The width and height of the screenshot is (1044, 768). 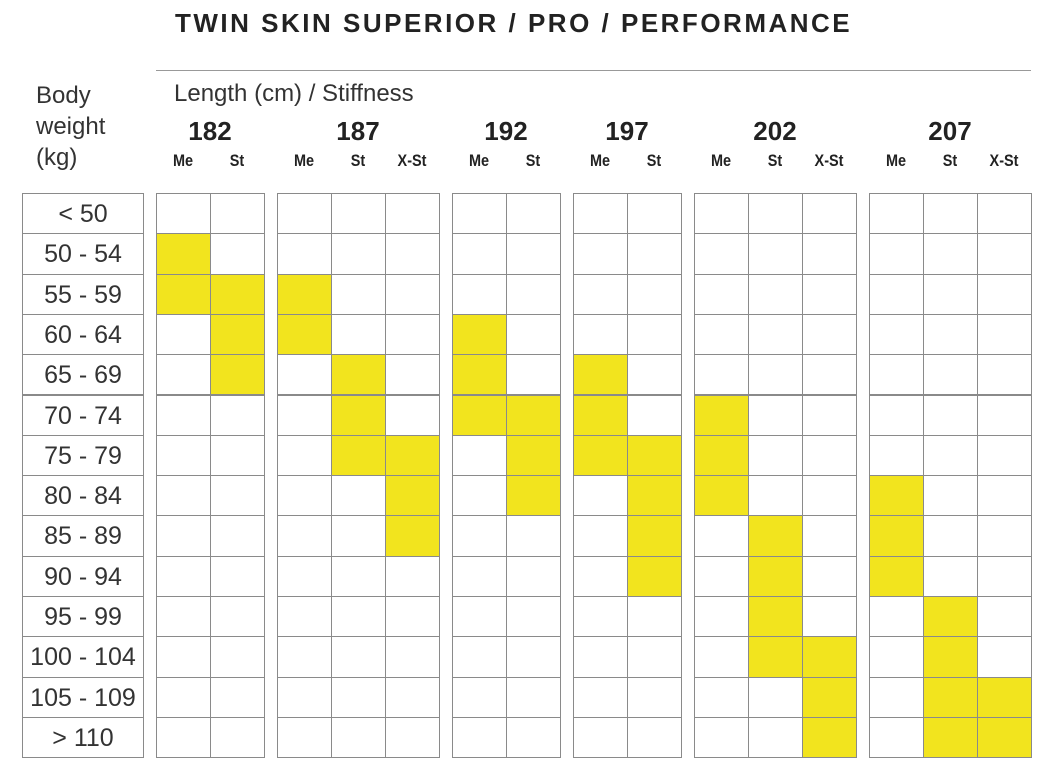 What do you see at coordinates (83, 536) in the screenshot?
I see `row-label: 85 - 89` at bounding box center [83, 536].